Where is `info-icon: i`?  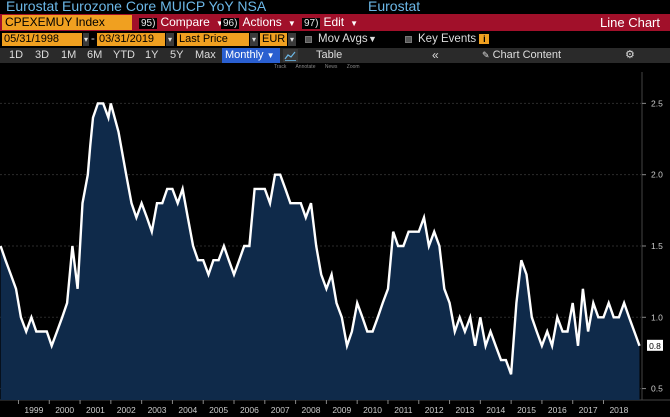
info-icon: i is located at coordinates (484, 38).